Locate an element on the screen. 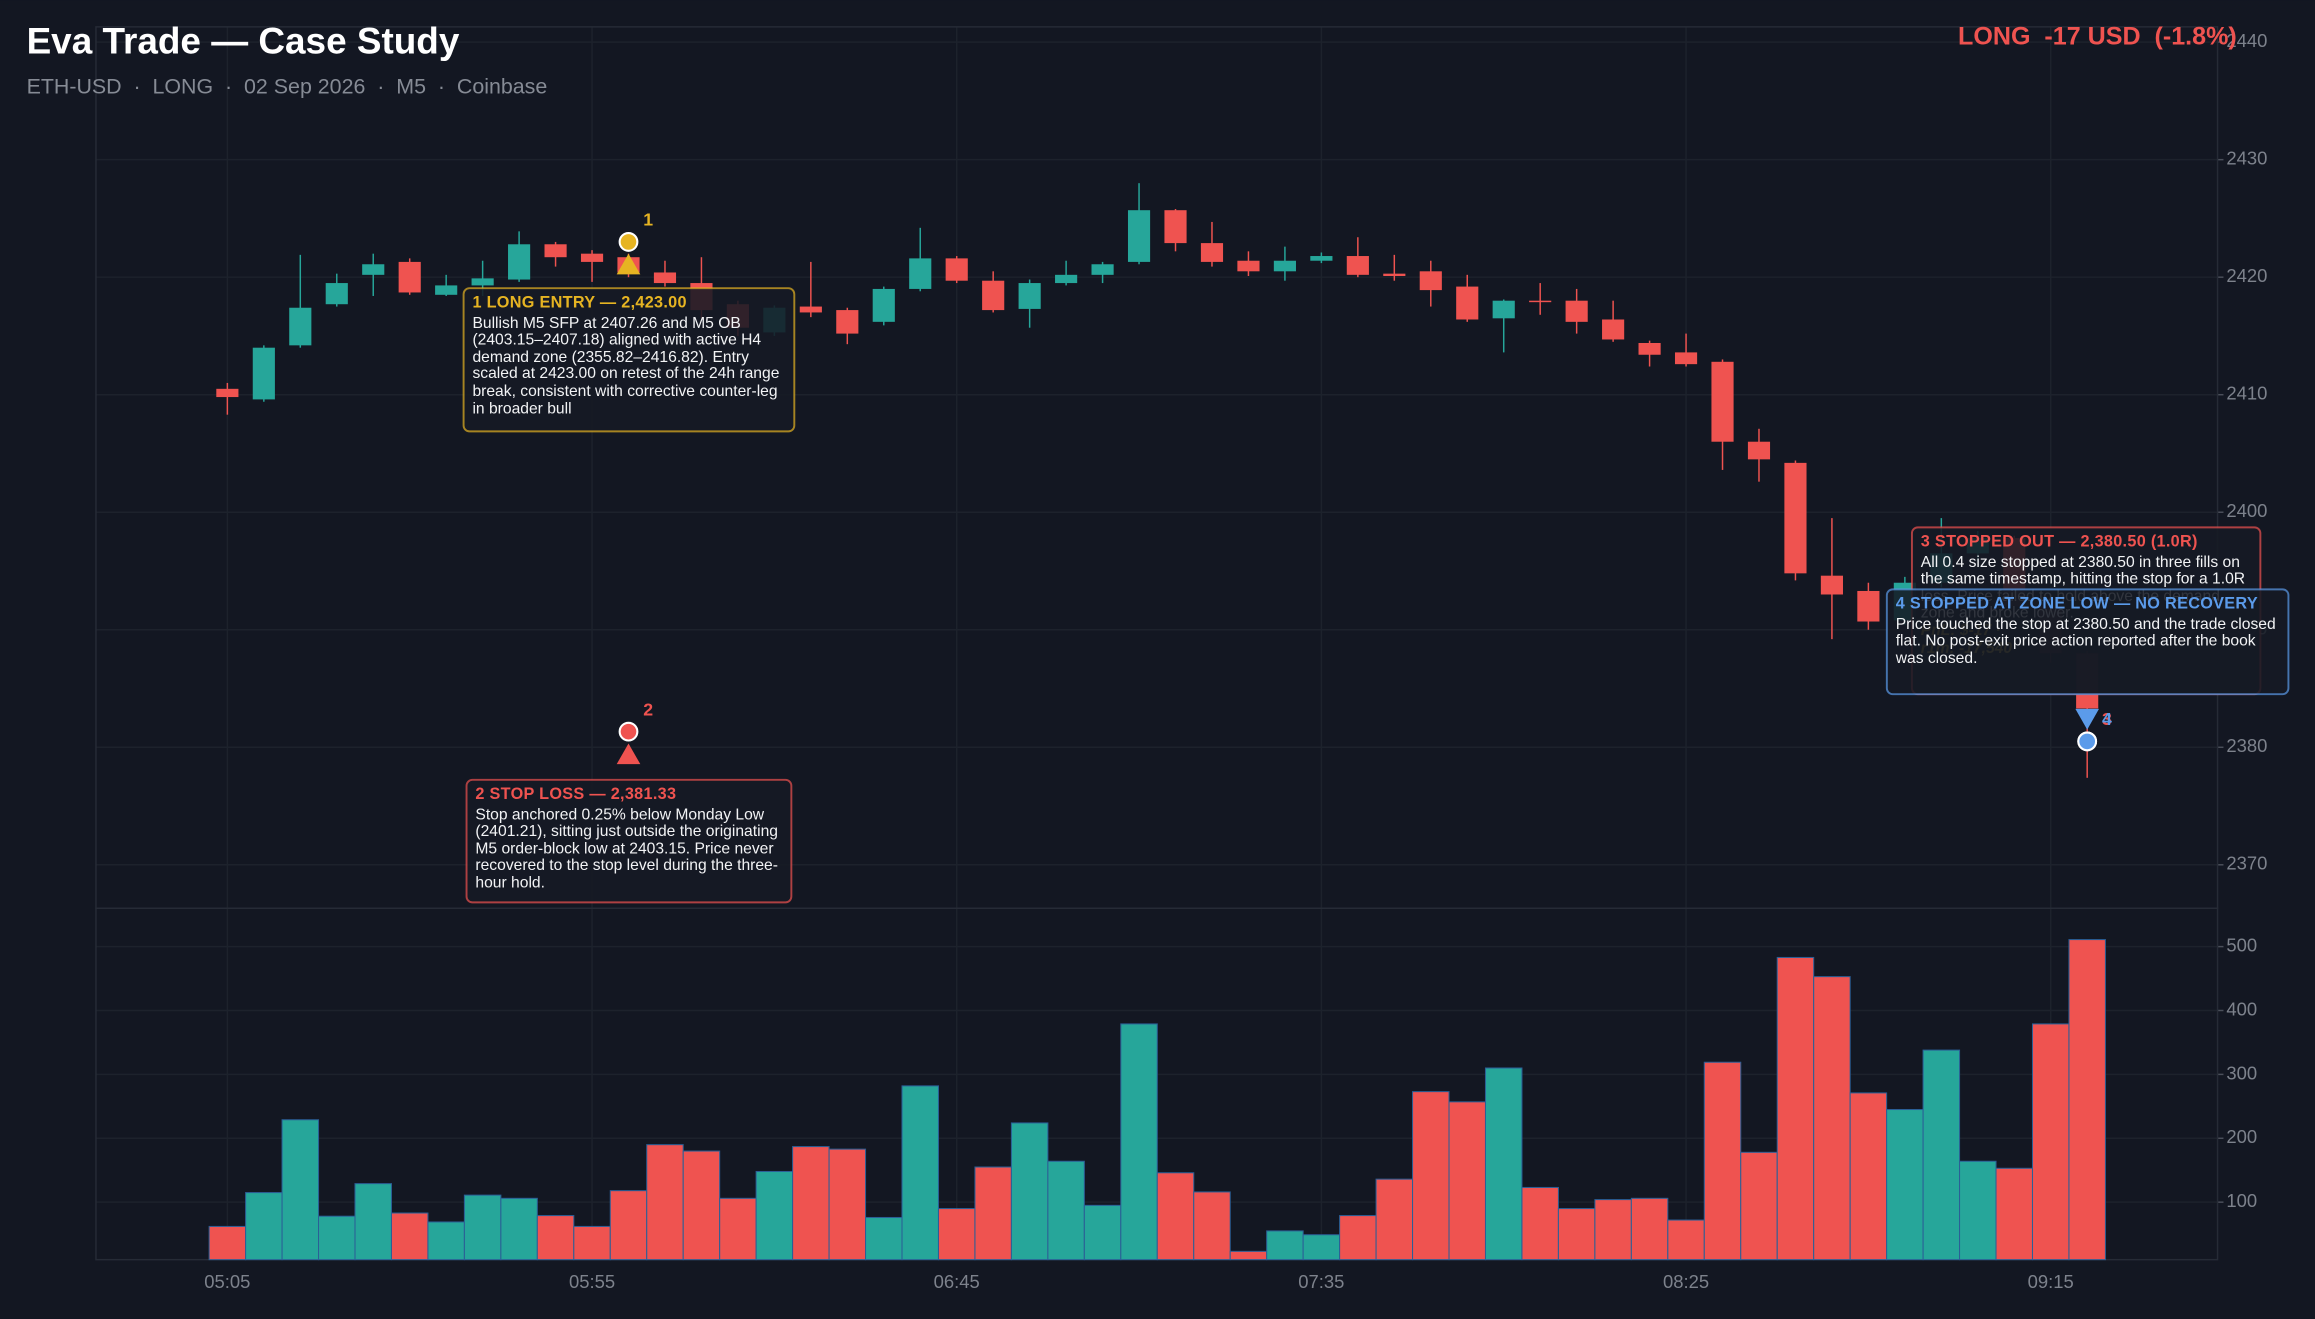 The width and height of the screenshot is (2315, 1319). marker-number: 1 is located at coordinates (648, 220).